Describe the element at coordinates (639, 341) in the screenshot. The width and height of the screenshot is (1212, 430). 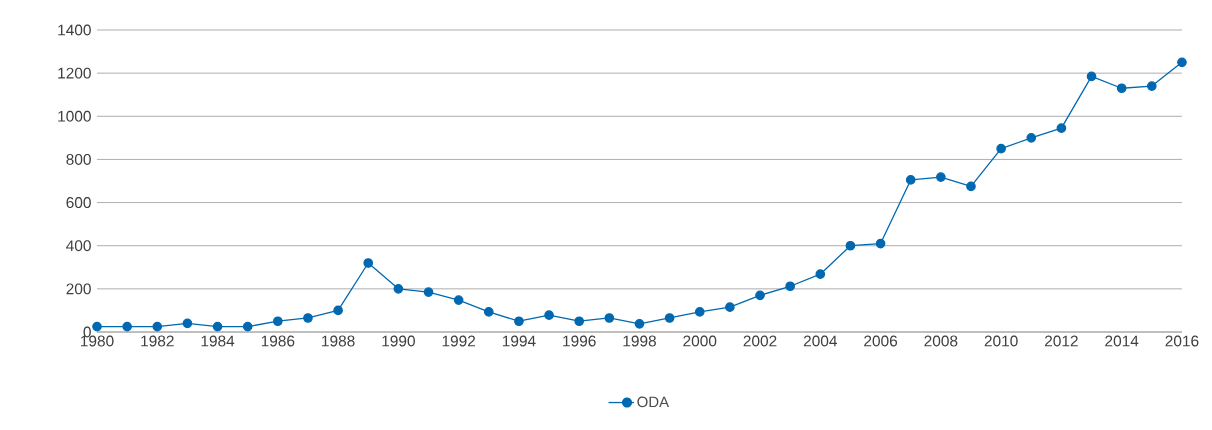
I see `x-tick-label: 1998` at that location.